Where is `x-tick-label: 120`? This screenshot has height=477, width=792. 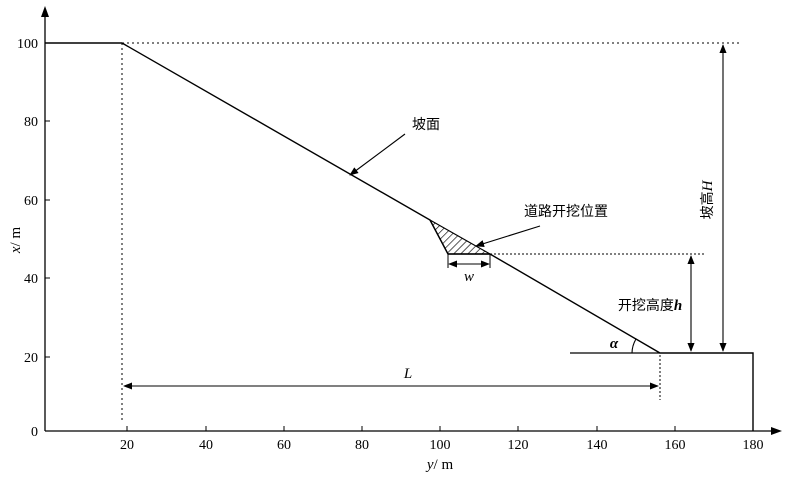
x-tick-label: 120 is located at coordinates (518, 445).